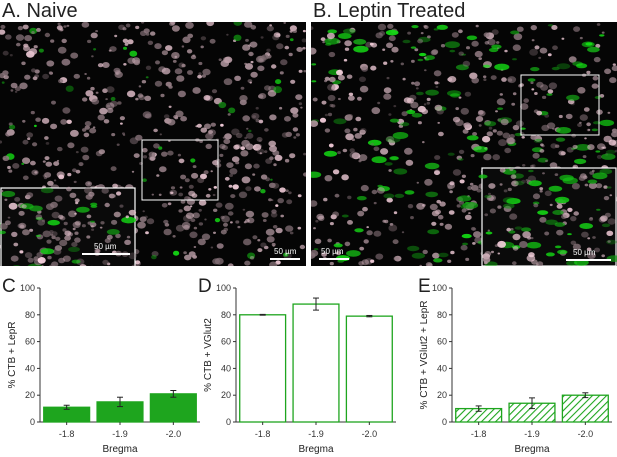  What do you see at coordinates (173, 408) in the screenshot?
I see `bar--2.0` at bounding box center [173, 408].